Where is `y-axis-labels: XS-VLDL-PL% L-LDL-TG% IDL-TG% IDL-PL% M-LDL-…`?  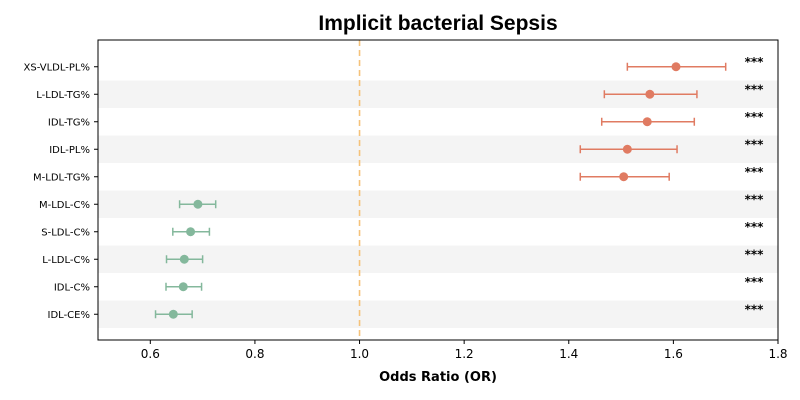
y-axis-labels: XS-VLDL-PL% L-LDL-TG% IDL-TG% IDL-PL% M-LDL-… is located at coordinates (61, 191).